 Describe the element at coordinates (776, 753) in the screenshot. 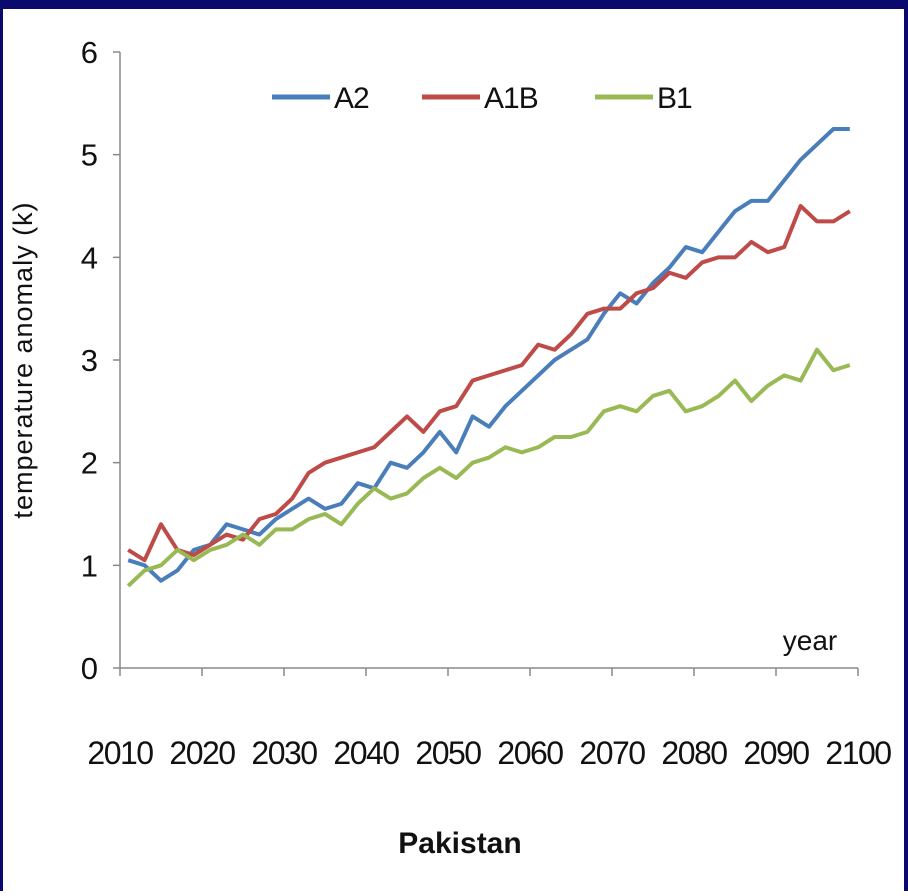

I see `x-tick-label: 2090` at that location.